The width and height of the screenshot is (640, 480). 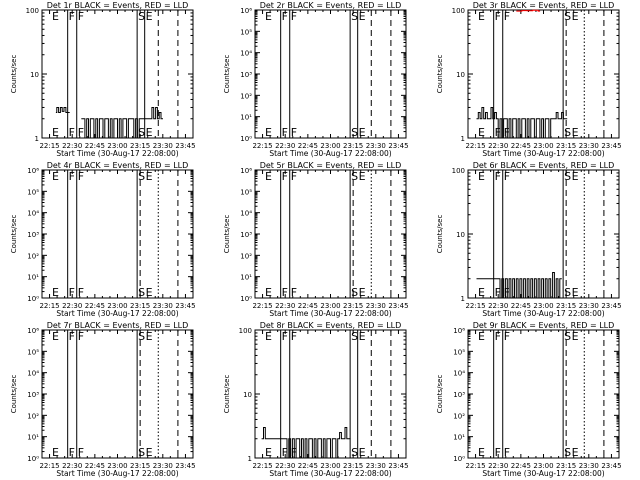 I want to click on x-tick-label: 23:30, so click(x=163, y=306).